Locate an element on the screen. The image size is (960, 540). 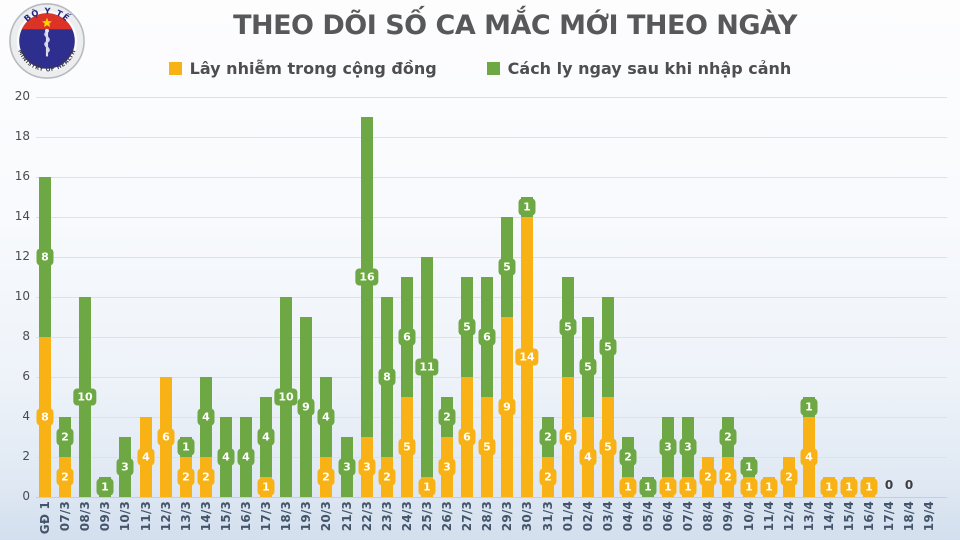
x-tick-label: 20/3 is located at coordinates (326, 516).